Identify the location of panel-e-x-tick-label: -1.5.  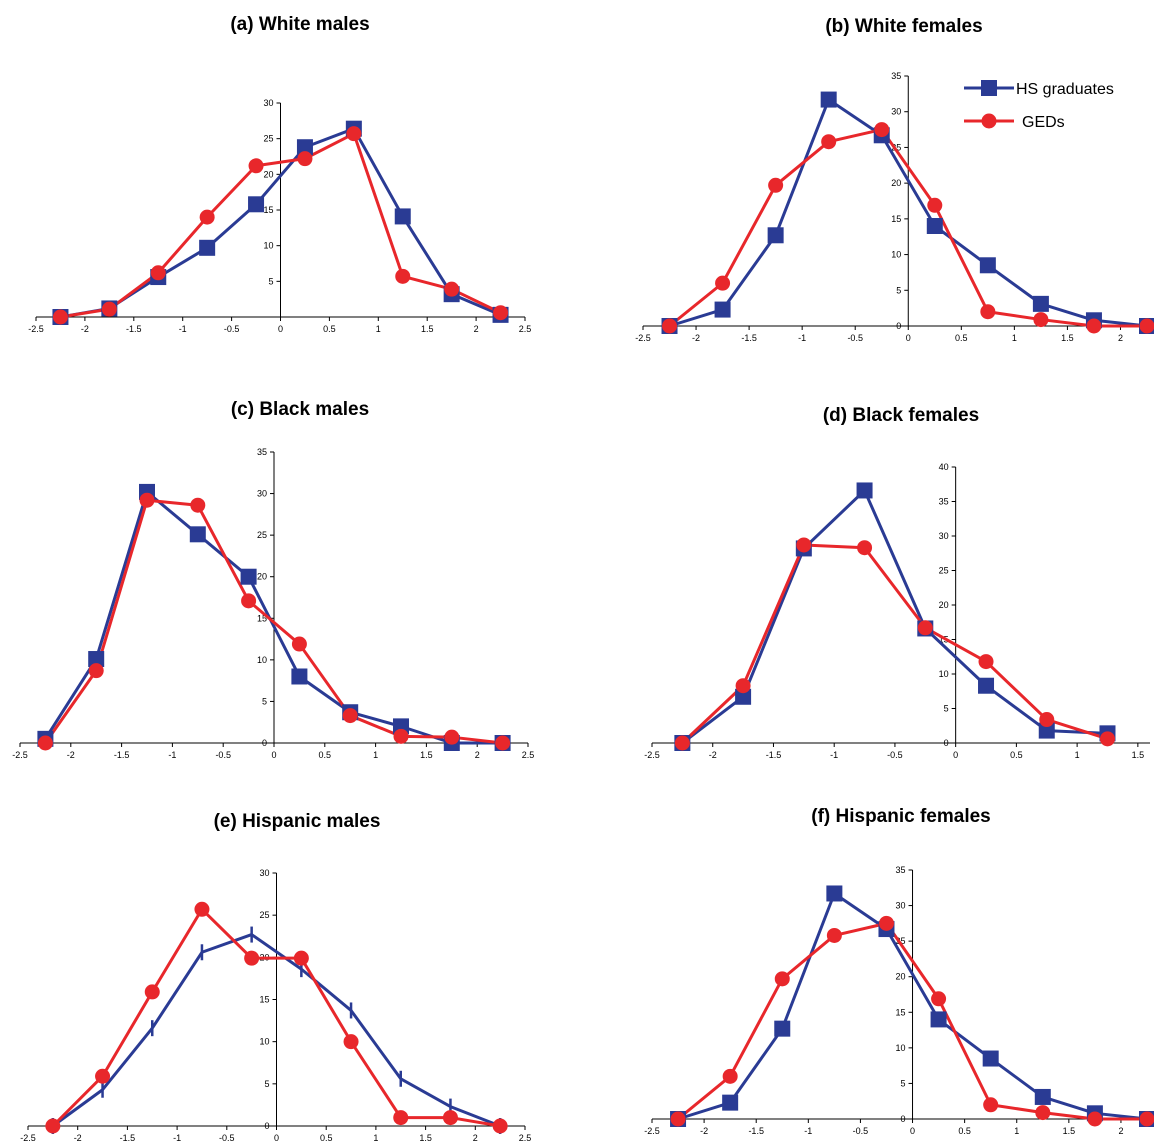
(128, 1138).